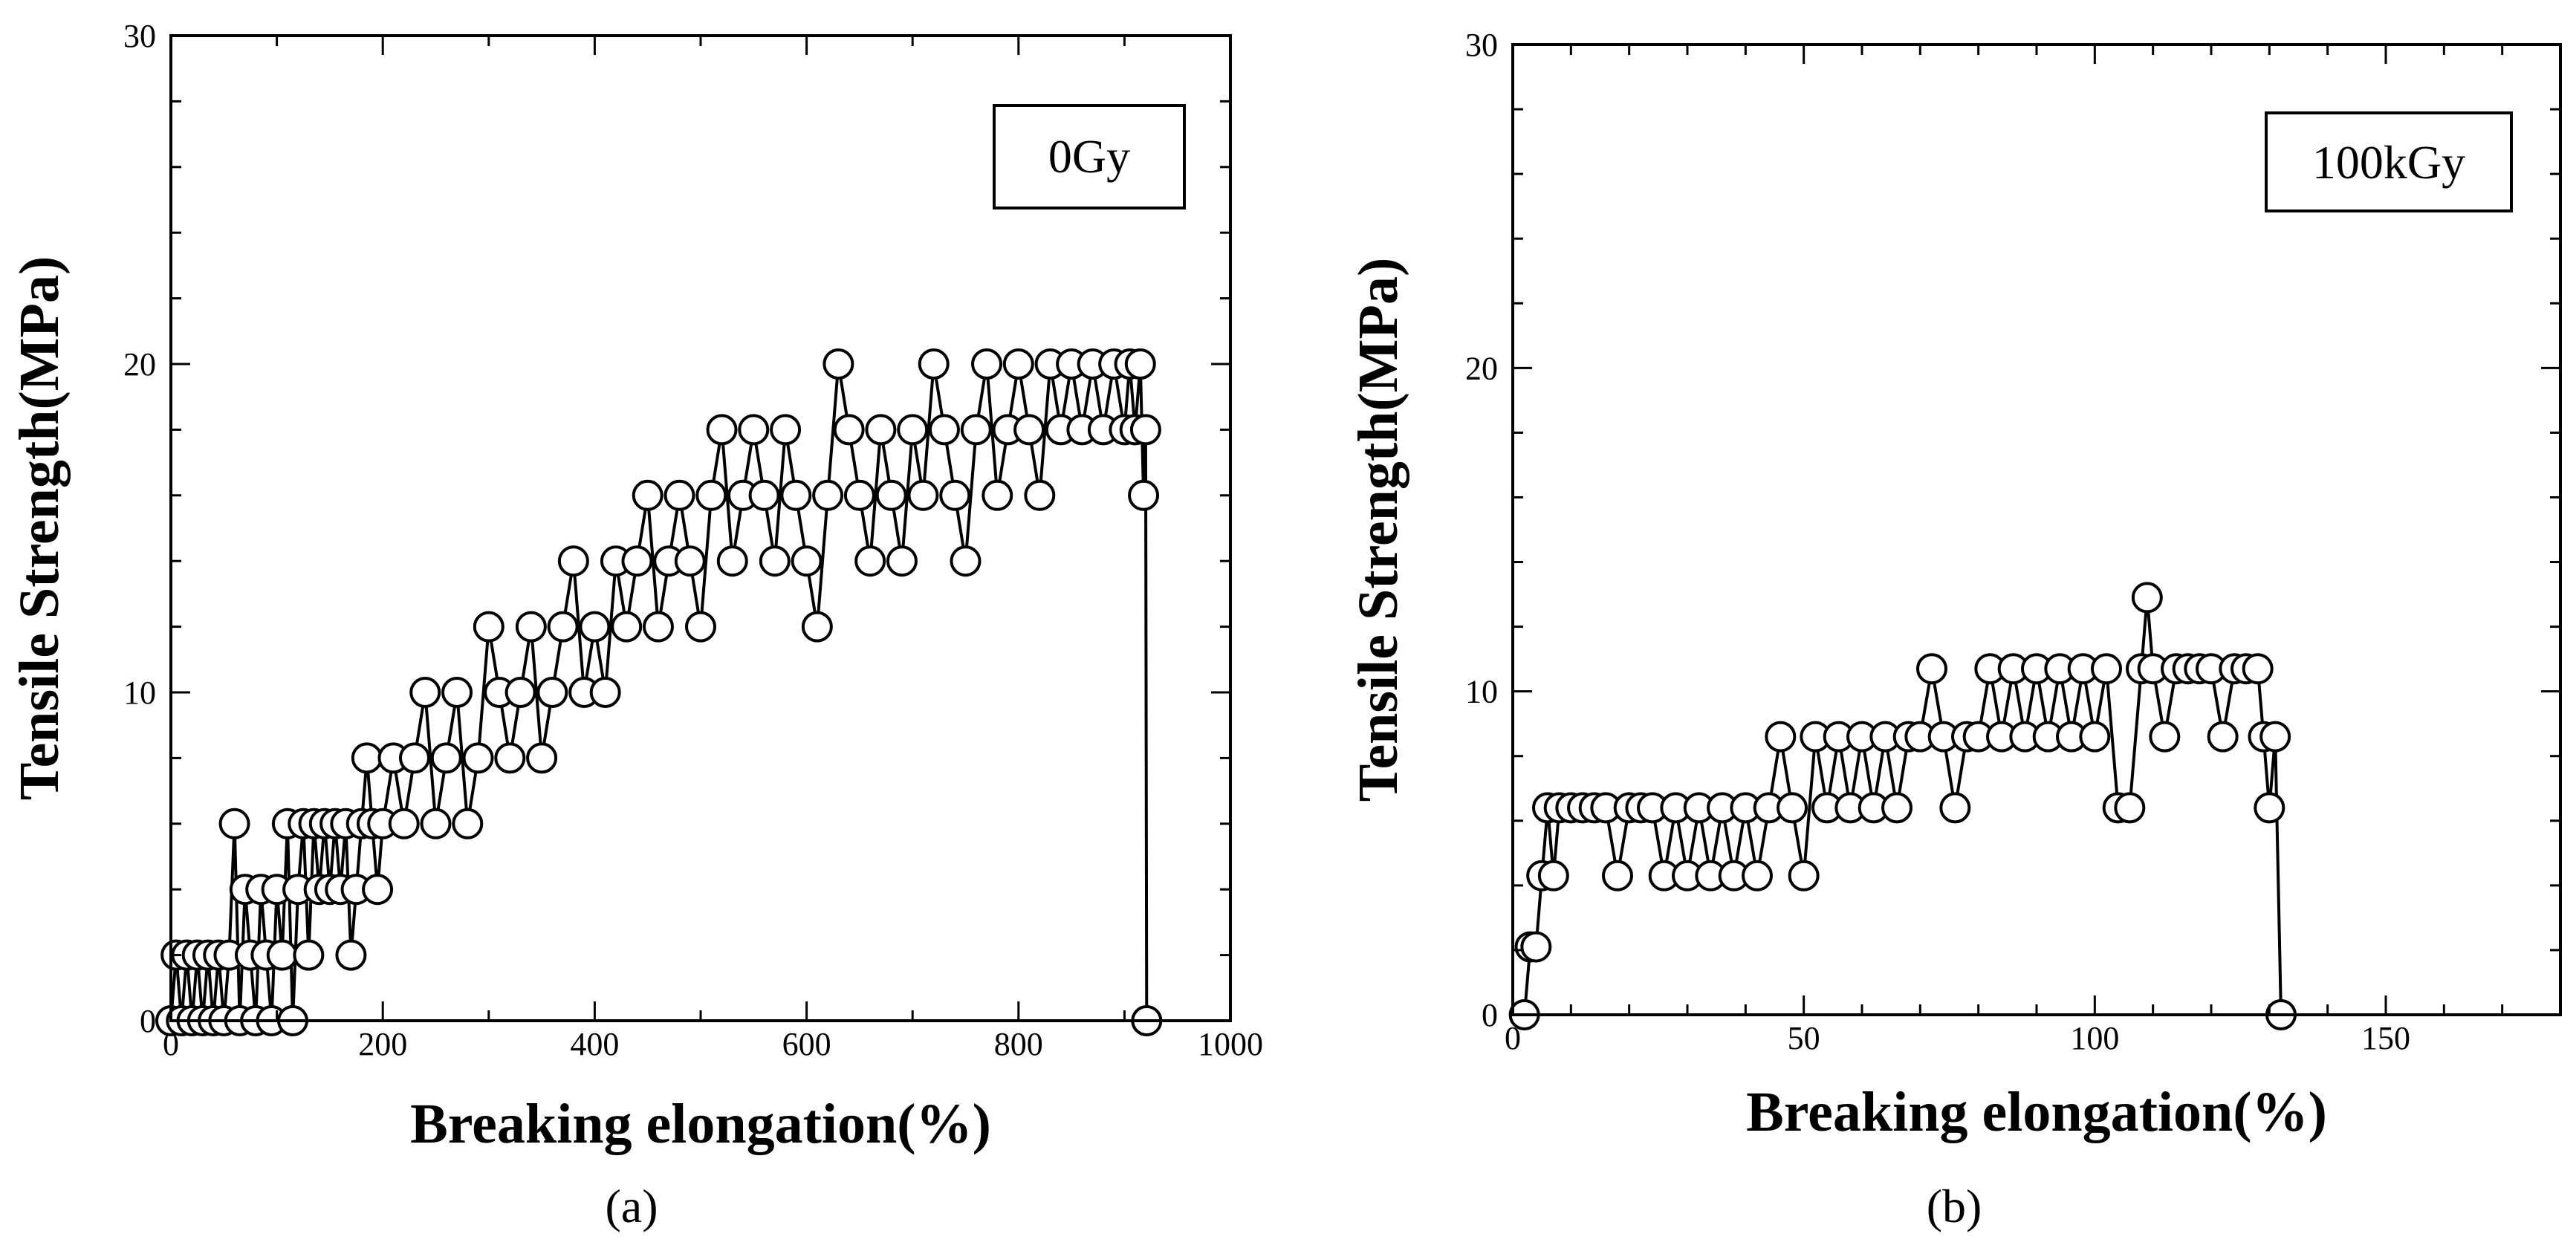 Image resolution: width=2576 pixels, height=1254 pixels. Describe the element at coordinates (1230, 1044) in the screenshot. I see `x-tick-label: 1000` at that location.